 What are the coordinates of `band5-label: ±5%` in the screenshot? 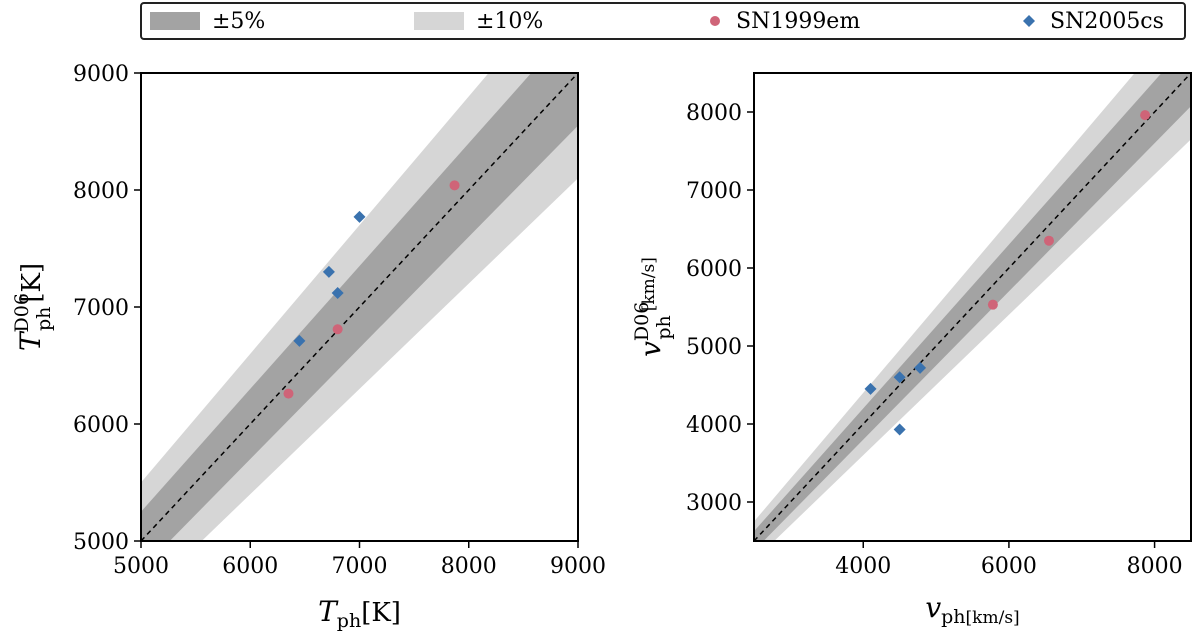 It's located at (239, 21).